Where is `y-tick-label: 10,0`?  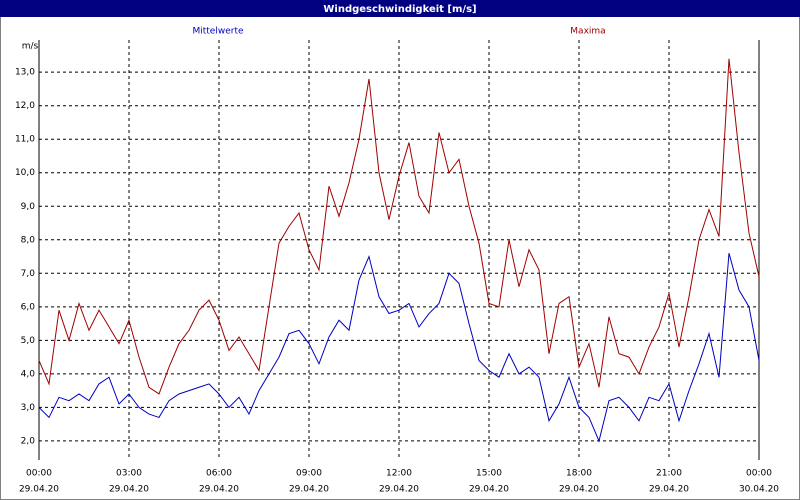
y-tick-label: 10,0 is located at coordinates (25, 173).